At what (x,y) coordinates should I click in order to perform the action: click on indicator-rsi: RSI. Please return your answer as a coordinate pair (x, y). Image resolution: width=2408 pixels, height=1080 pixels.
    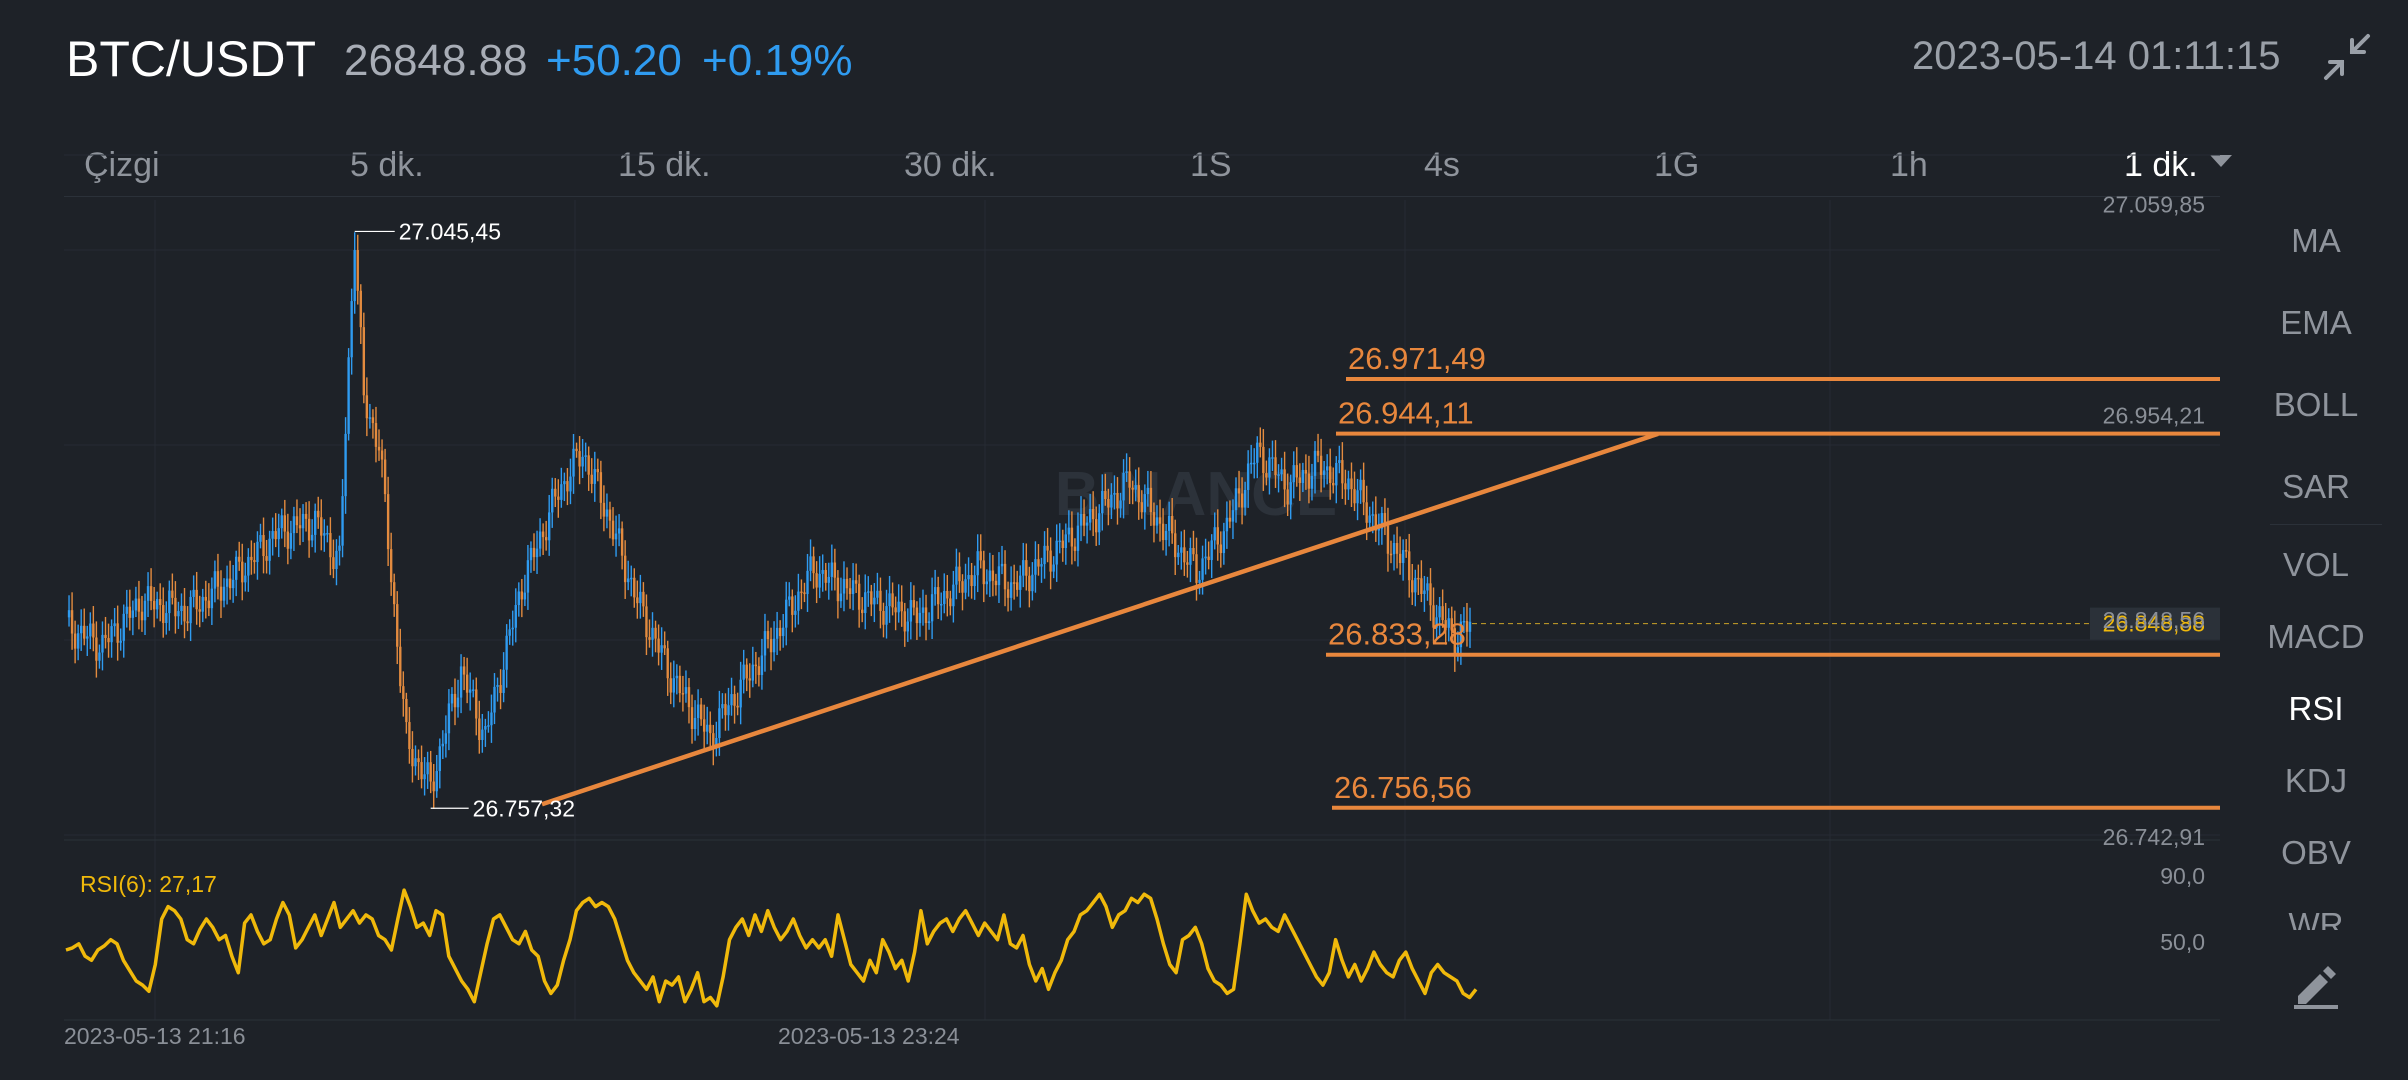
    Looking at the image, I should click on (2316, 708).